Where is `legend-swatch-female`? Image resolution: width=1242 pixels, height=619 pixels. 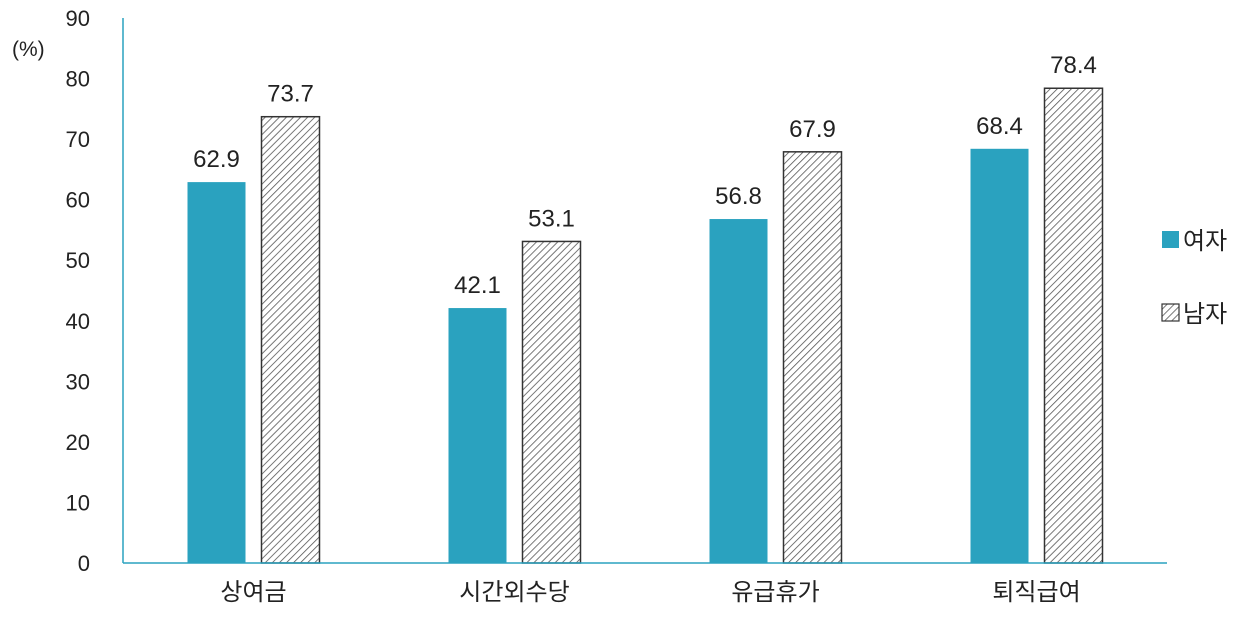
legend-swatch-female is located at coordinates (1170, 239).